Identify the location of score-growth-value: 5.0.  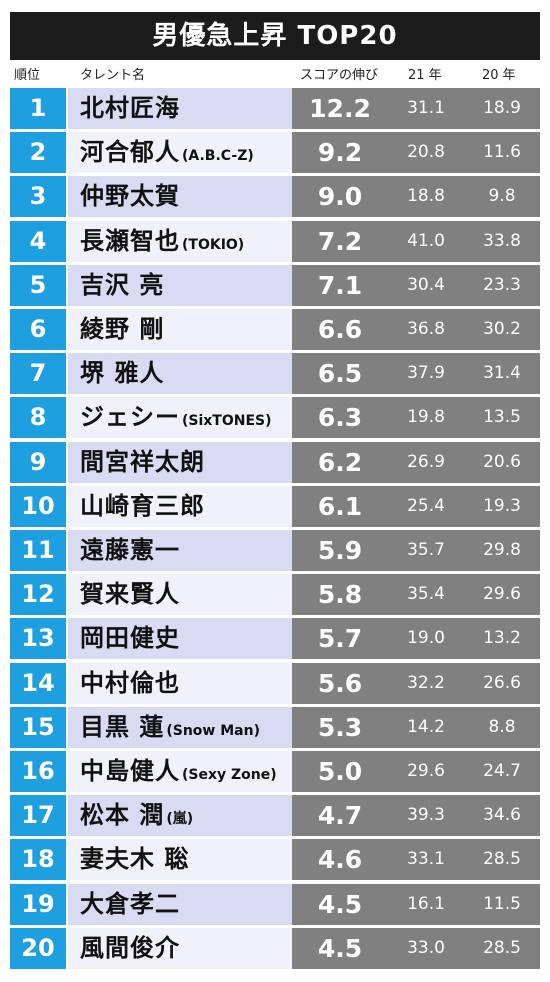
(340, 771).